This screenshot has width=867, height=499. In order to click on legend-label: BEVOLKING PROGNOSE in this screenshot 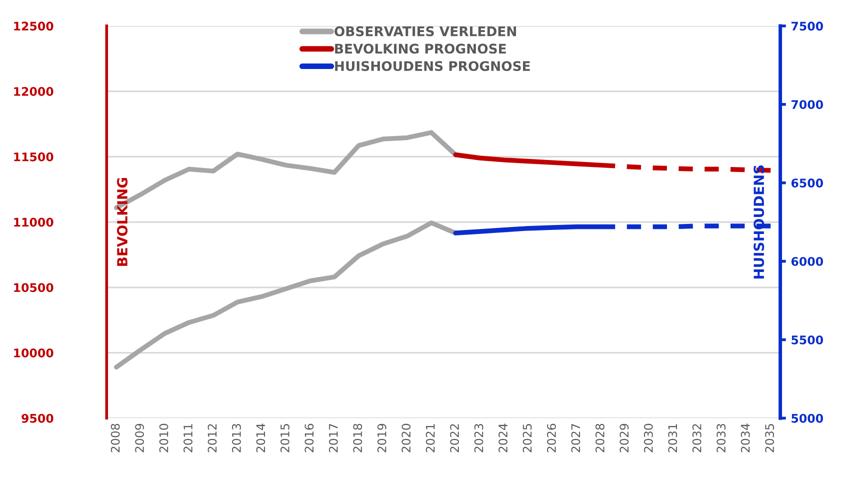, I will do `click(420, 49)`.